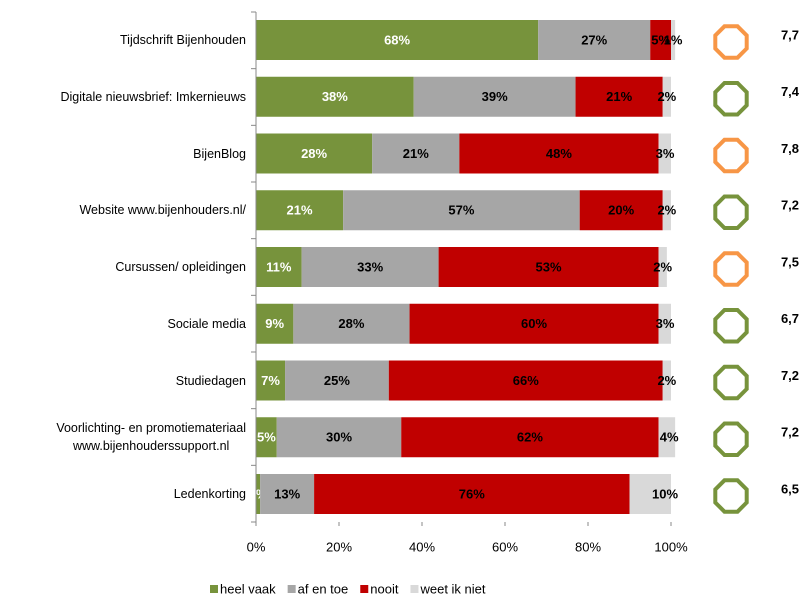 The image size is (811, 598). I want to click on data-label: 76%, so click(472, 493).